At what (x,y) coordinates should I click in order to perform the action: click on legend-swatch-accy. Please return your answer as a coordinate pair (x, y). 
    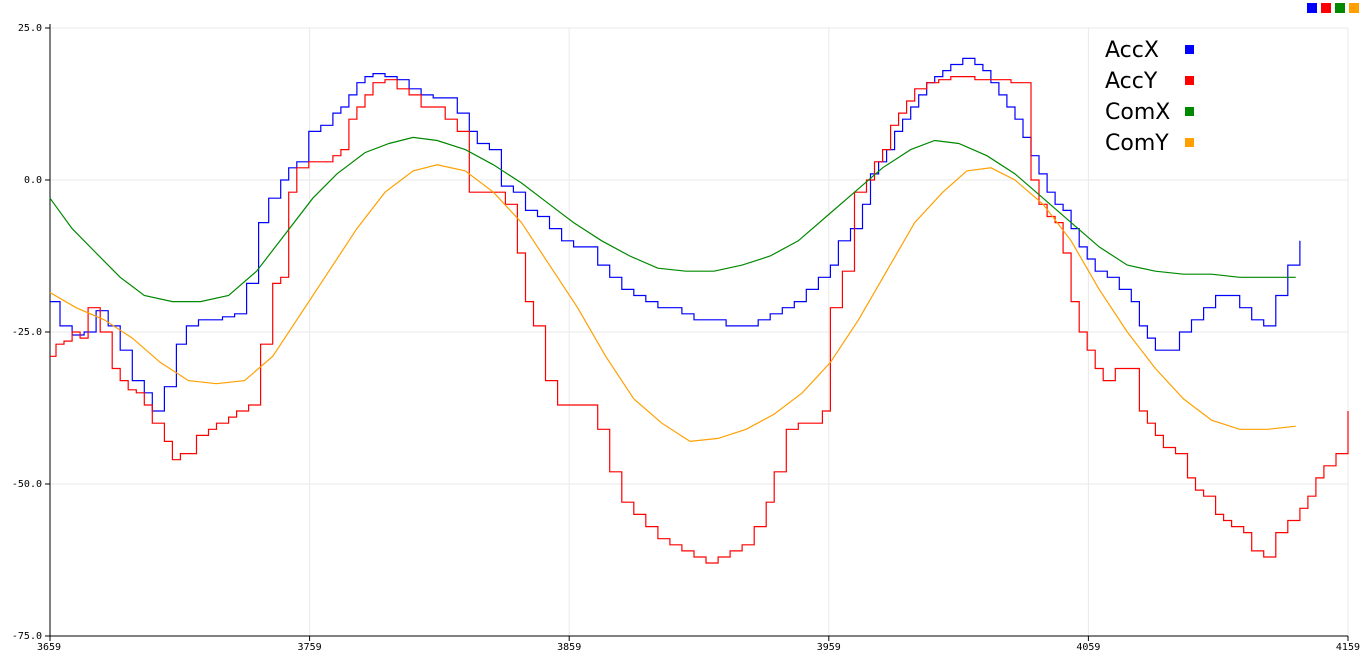
    Looking at the image, I should click on (1189, 80).